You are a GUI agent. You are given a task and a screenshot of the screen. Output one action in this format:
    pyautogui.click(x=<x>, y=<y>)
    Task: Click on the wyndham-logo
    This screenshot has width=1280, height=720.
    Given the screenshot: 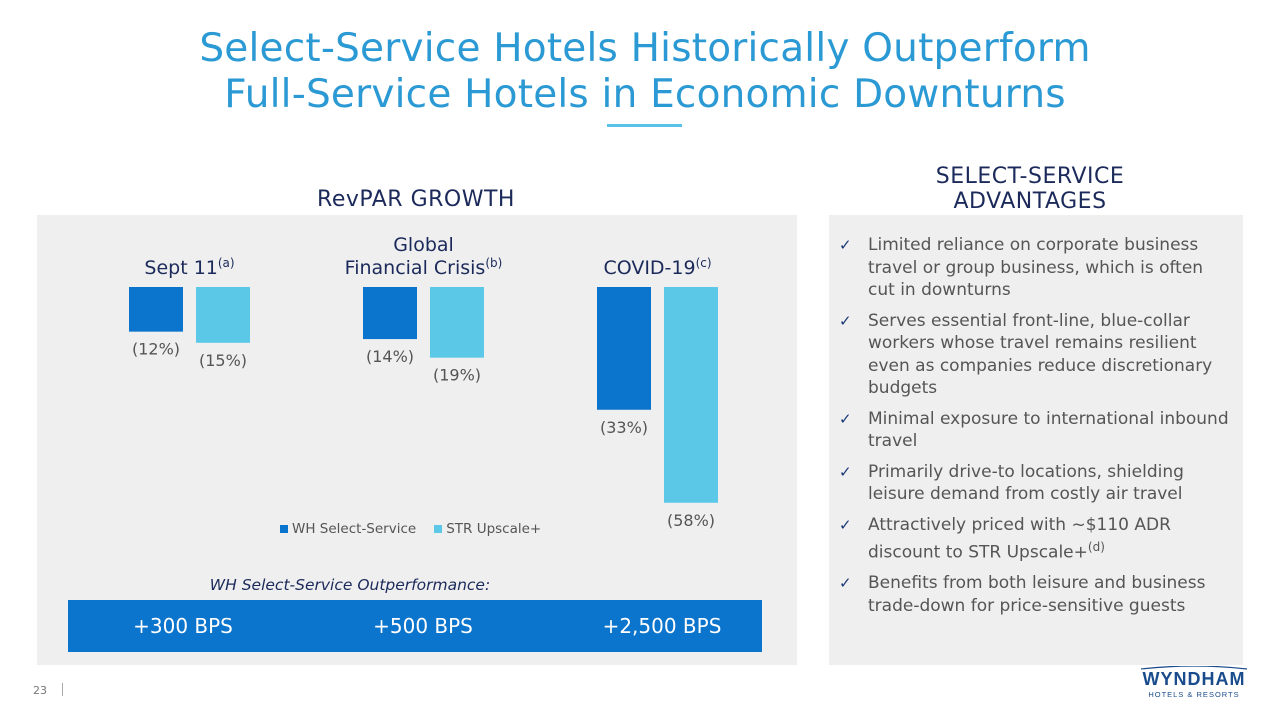 What is the action you would take?
    pyautogui.click(x=1194, y=668)
    